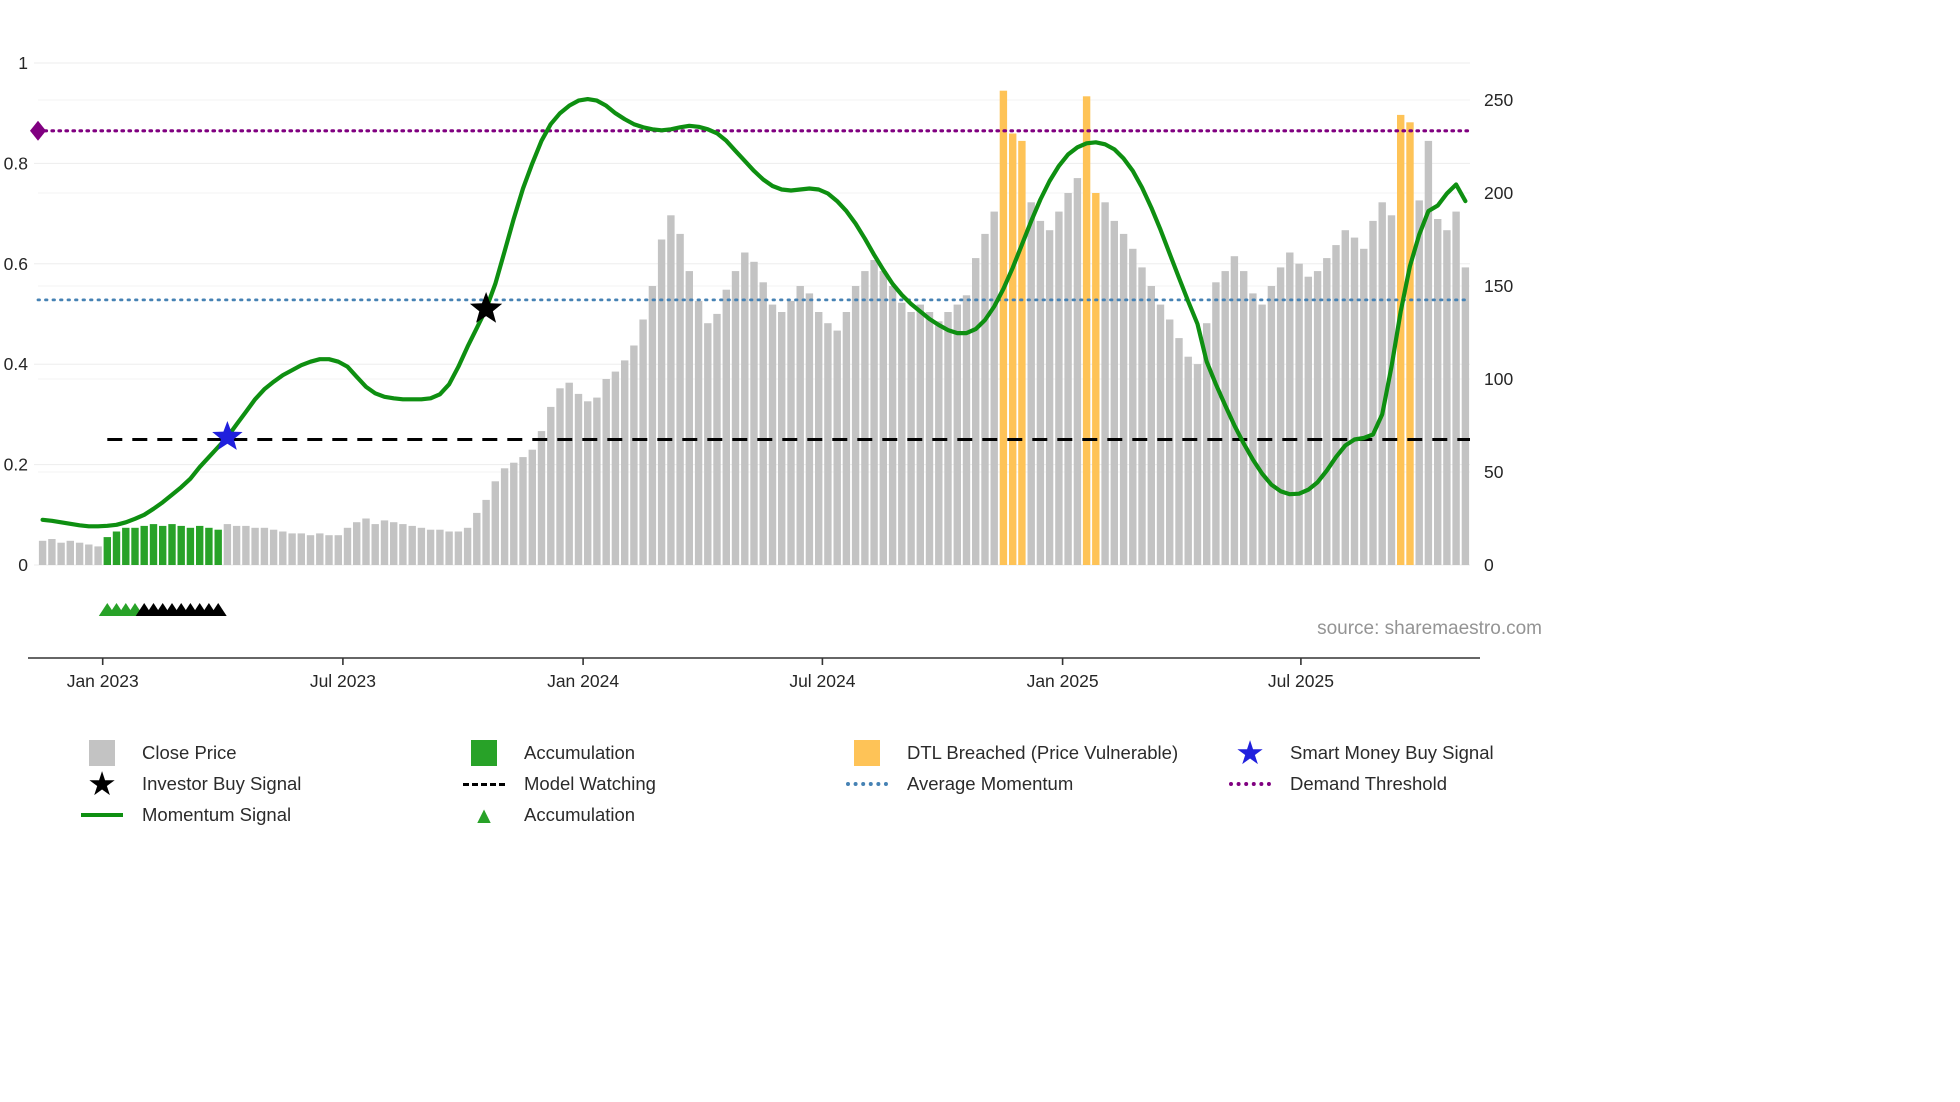  Describe the element at coordinates (357, 371) in the screenshot. I see `signal-markers` at that location.